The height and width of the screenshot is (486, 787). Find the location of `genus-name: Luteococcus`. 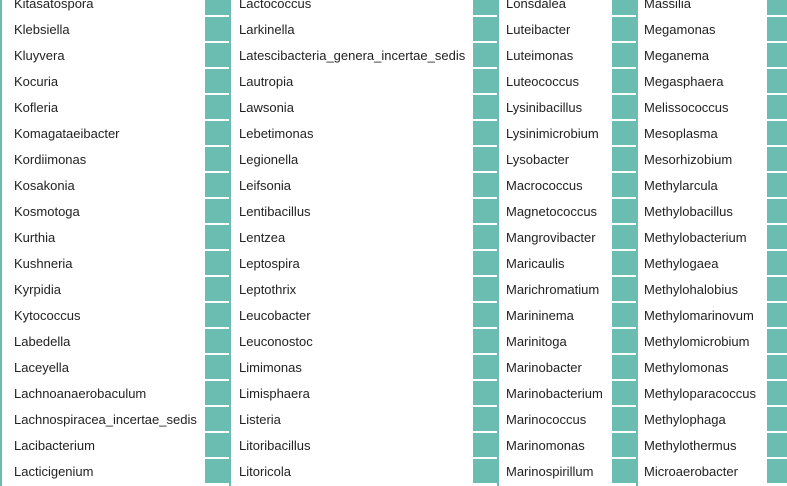

genus-name: Luteococcus is located at coordinates (542, 81).